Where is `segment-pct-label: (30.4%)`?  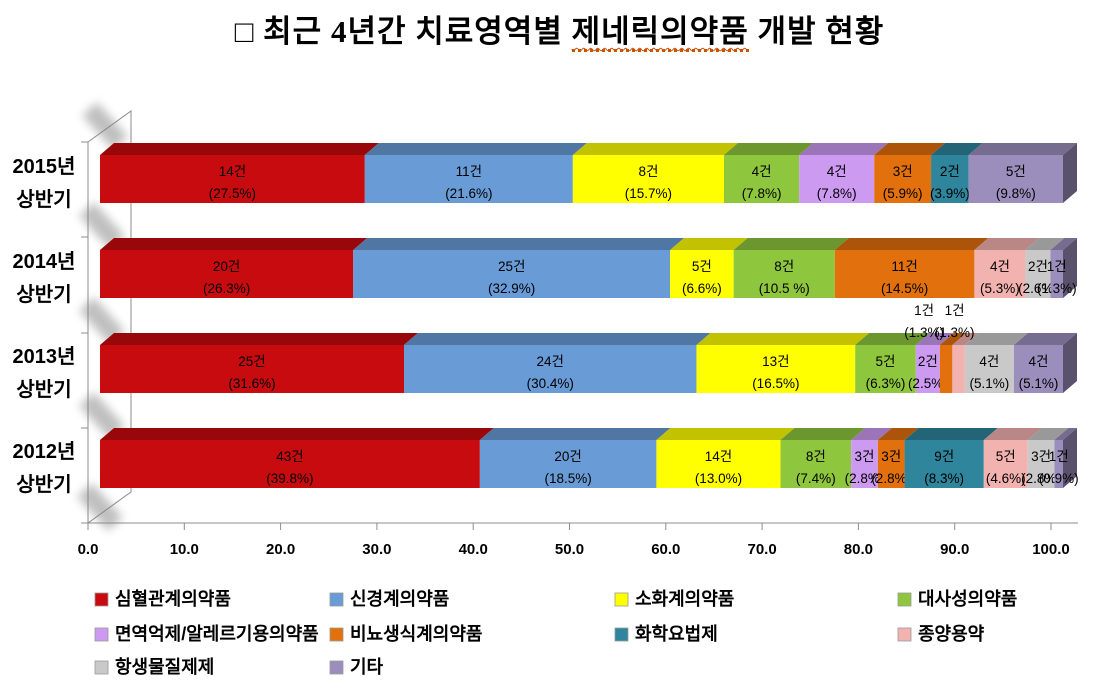 segment-pct-label: (30.4%) is located at coordinates (550, 383).